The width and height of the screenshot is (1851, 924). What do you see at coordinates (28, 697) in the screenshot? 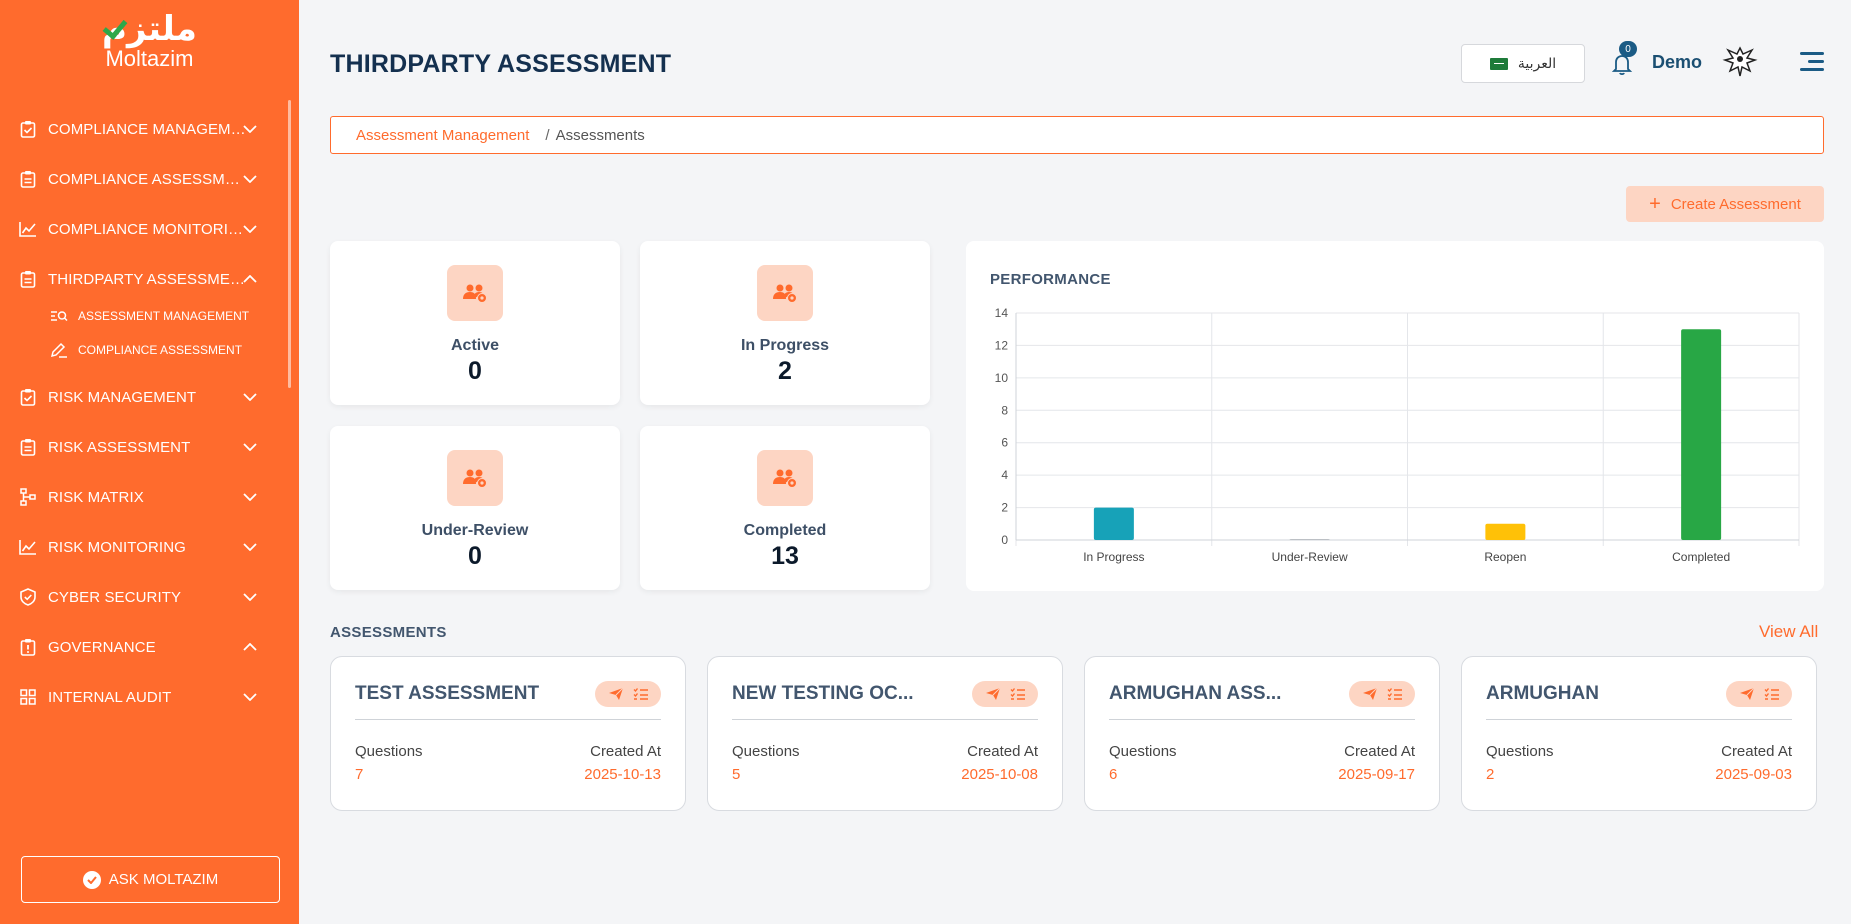
I see `grid-icon` at bounding box center [28, 697].